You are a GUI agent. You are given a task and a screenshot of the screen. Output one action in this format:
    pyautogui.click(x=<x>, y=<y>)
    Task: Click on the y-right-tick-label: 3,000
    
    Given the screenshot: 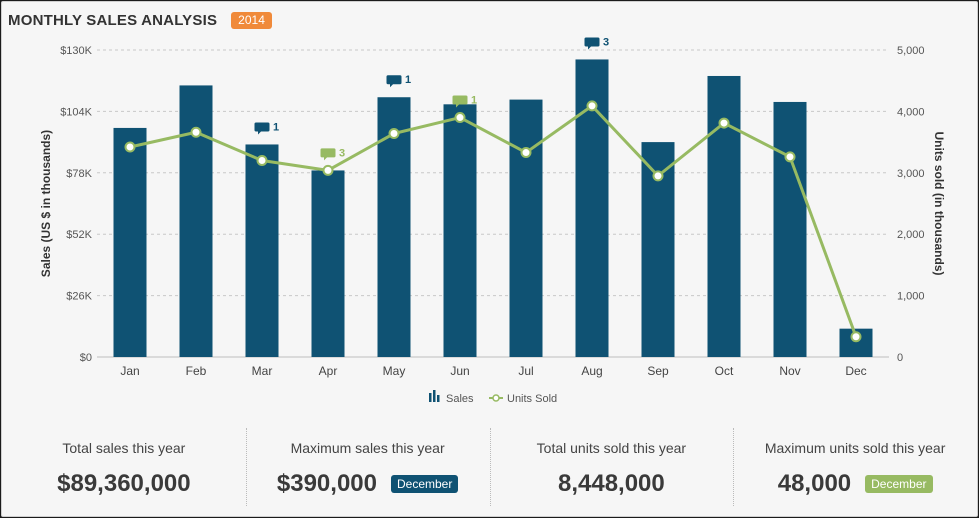 What is the action you would take?
    pyautogui.click(x=911, y=174)
    